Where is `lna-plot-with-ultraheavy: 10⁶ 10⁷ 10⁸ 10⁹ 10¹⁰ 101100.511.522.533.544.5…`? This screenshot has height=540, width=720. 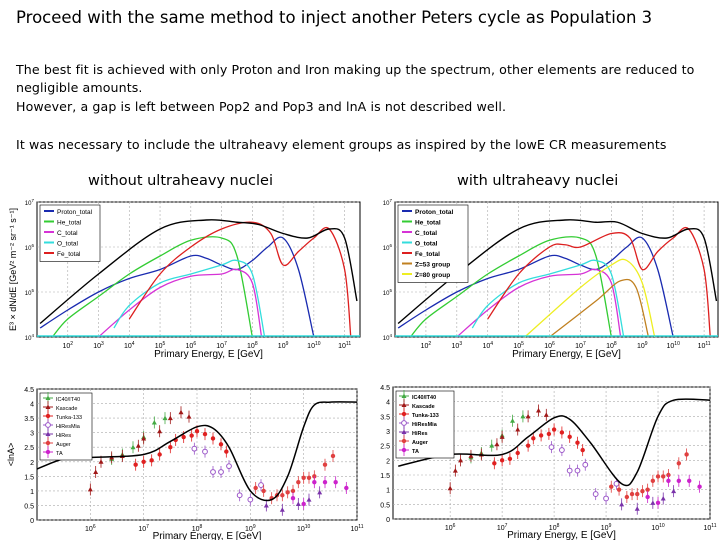 lna-plot-with-ultraheavy: 10⁶ 10⁷ 10⁸ 10⁹ 10¹⁰ 101100.511.522.533.544.5… is located at coordinates (548, 462).